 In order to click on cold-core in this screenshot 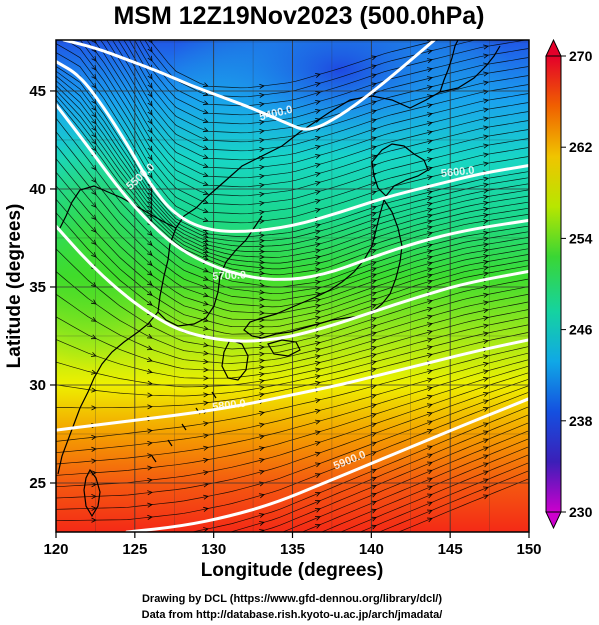, I will do `click(340, 100)`.